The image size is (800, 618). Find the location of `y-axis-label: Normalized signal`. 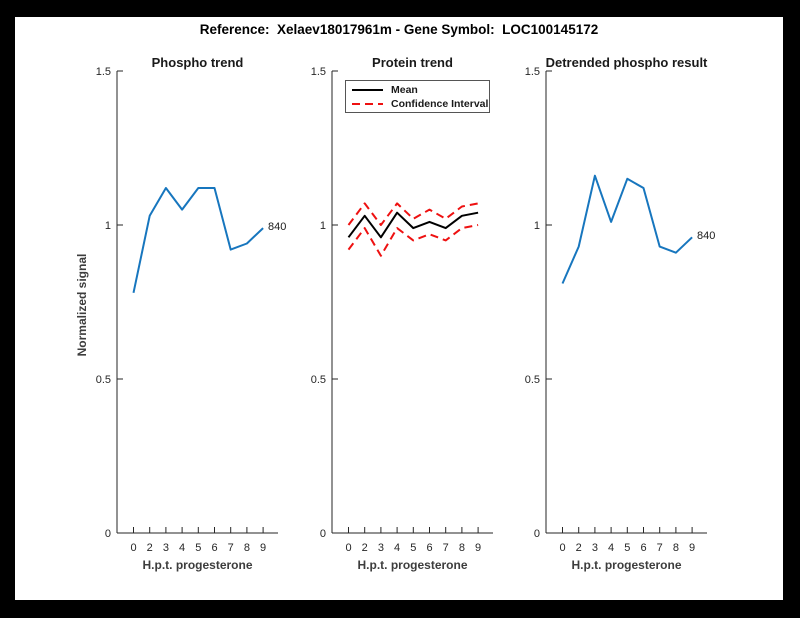

y-axis-label: Normalized signal is located at coordinates (82, 305).